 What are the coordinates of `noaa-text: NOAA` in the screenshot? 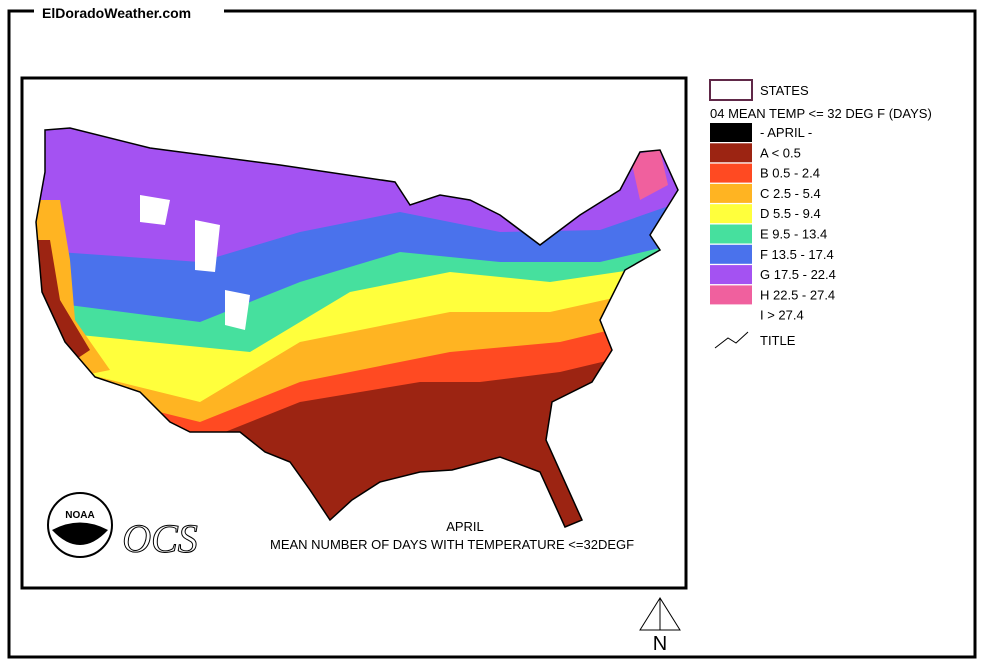 It's located at (79, 515).